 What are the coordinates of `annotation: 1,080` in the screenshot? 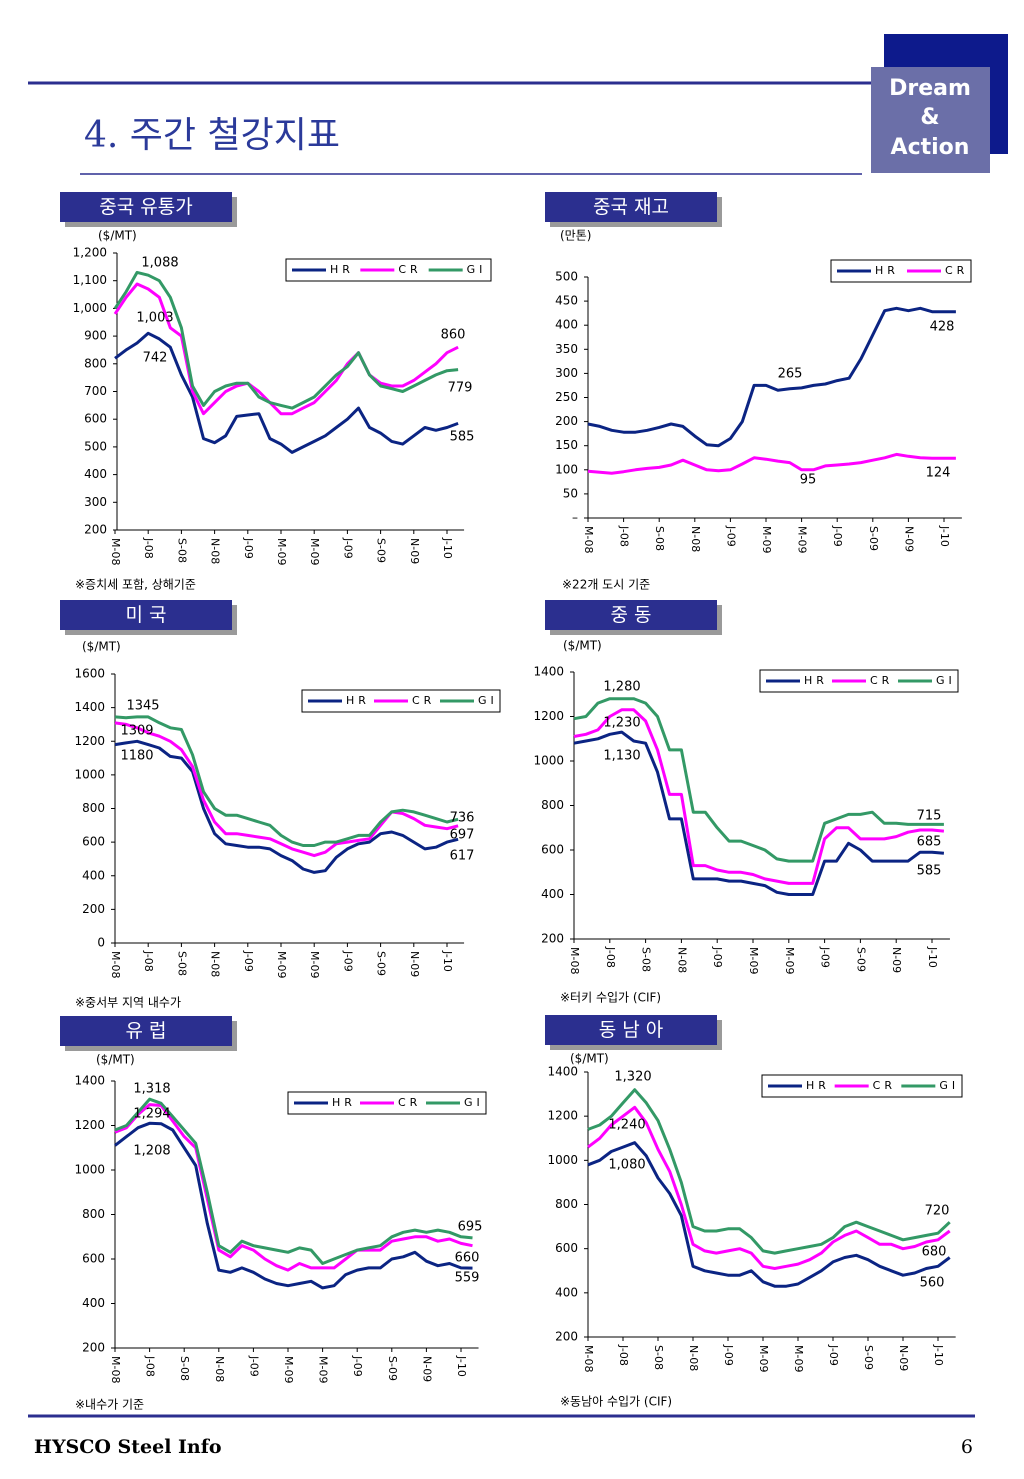 It's located at (626, 1165).